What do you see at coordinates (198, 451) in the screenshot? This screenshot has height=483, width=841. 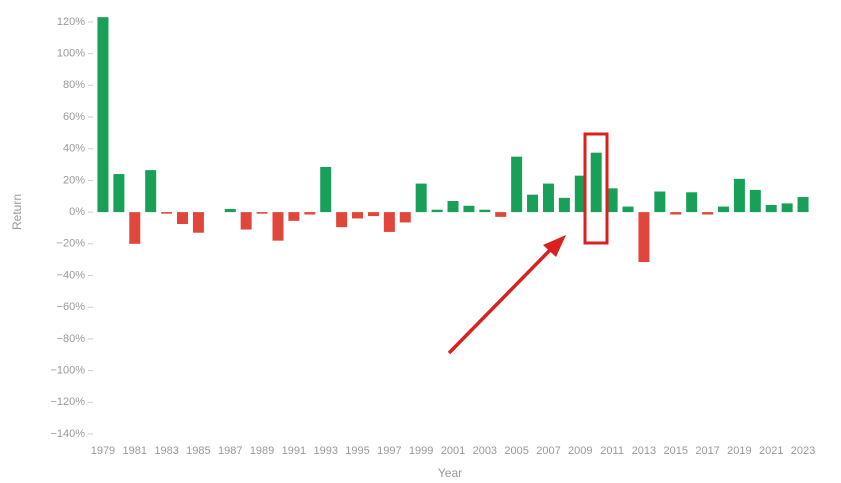 I see `x-tick-label: 1985` at bounding box center [198, 451].